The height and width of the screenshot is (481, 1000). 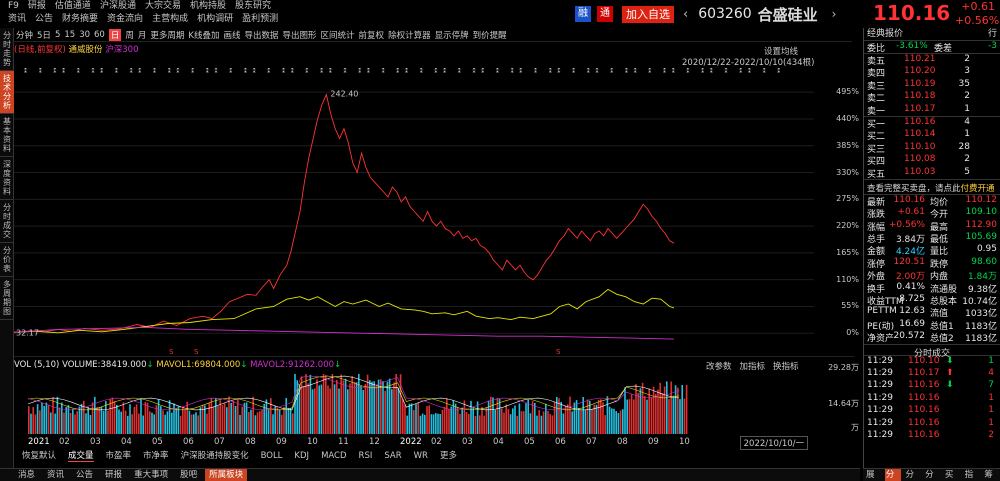 I want to click on book-row: 买一 110.16 4, so click(x=932, y=123).